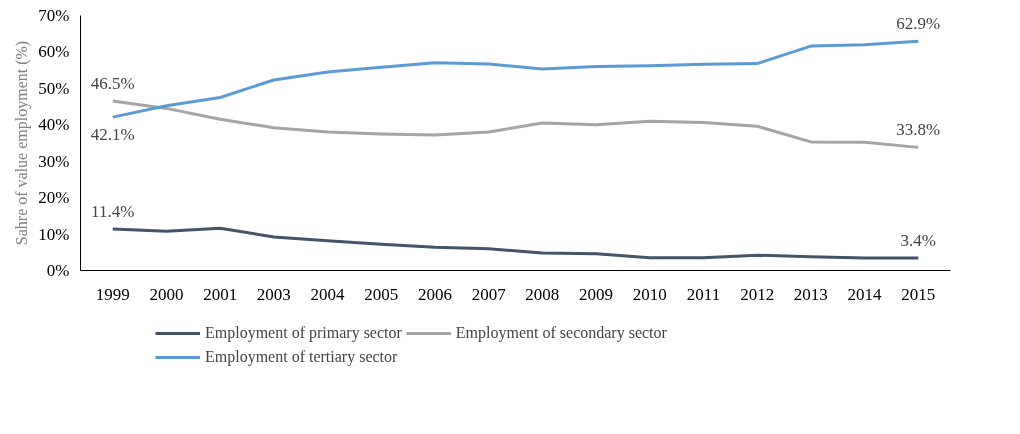  Describe the element at coordinates (542, 294) in the screenshot. I see `x-tick-label: 2008` at that location.